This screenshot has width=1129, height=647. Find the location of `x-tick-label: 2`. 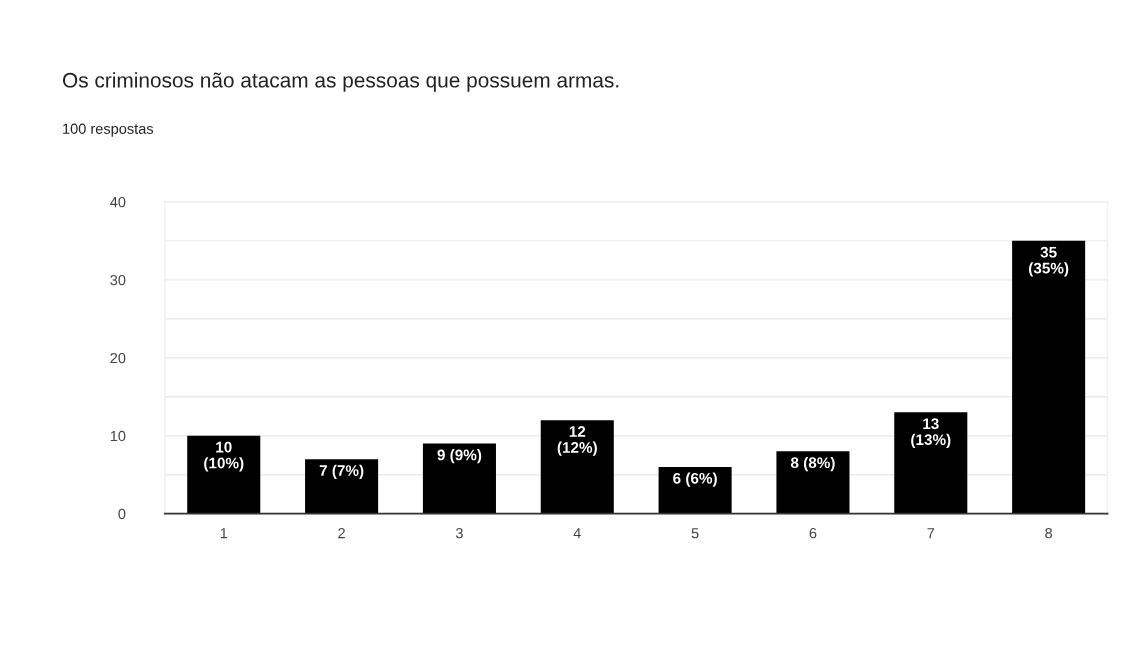

x-tick-label: 2 is located at coordinates (341, 533).